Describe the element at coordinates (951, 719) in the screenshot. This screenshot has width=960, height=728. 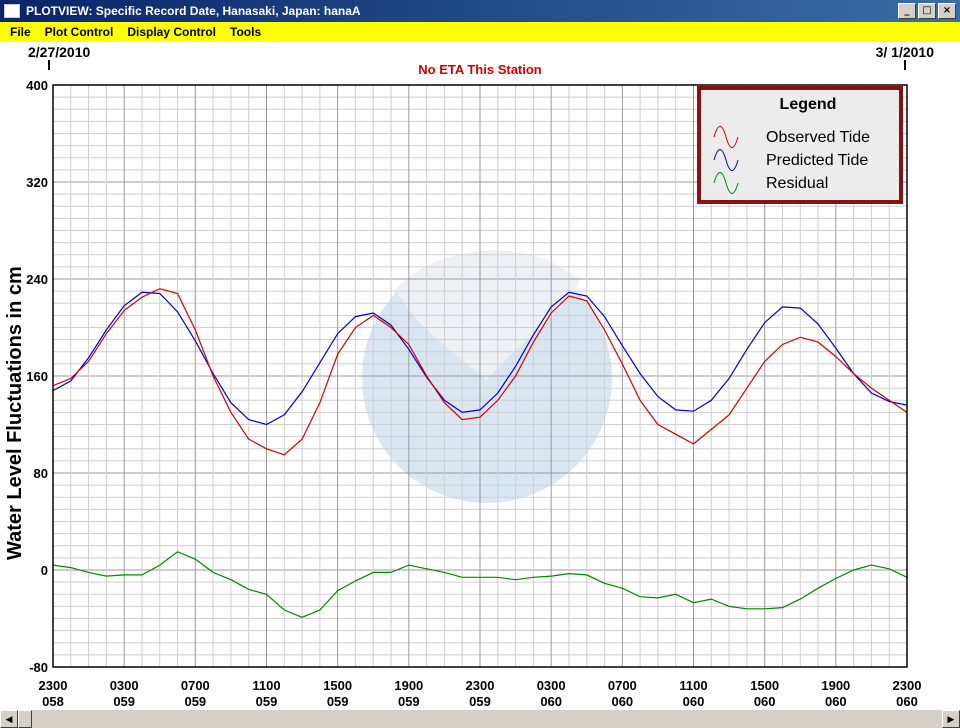
I see `scroll-right-button: ▶` at that location.